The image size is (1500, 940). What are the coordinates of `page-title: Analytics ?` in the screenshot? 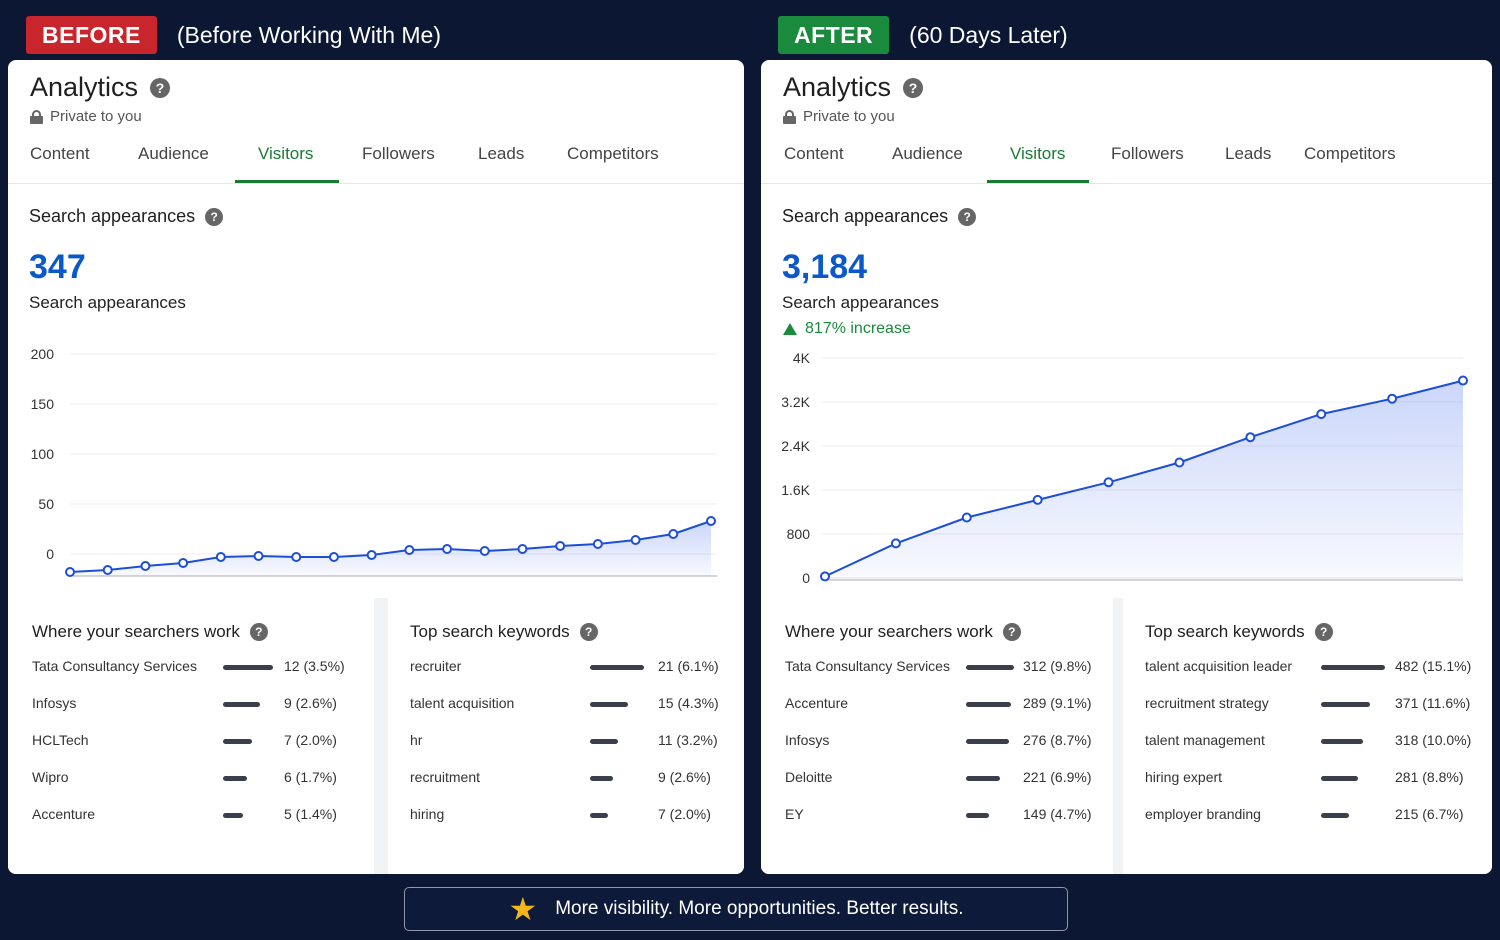 It's located at (853, 87).